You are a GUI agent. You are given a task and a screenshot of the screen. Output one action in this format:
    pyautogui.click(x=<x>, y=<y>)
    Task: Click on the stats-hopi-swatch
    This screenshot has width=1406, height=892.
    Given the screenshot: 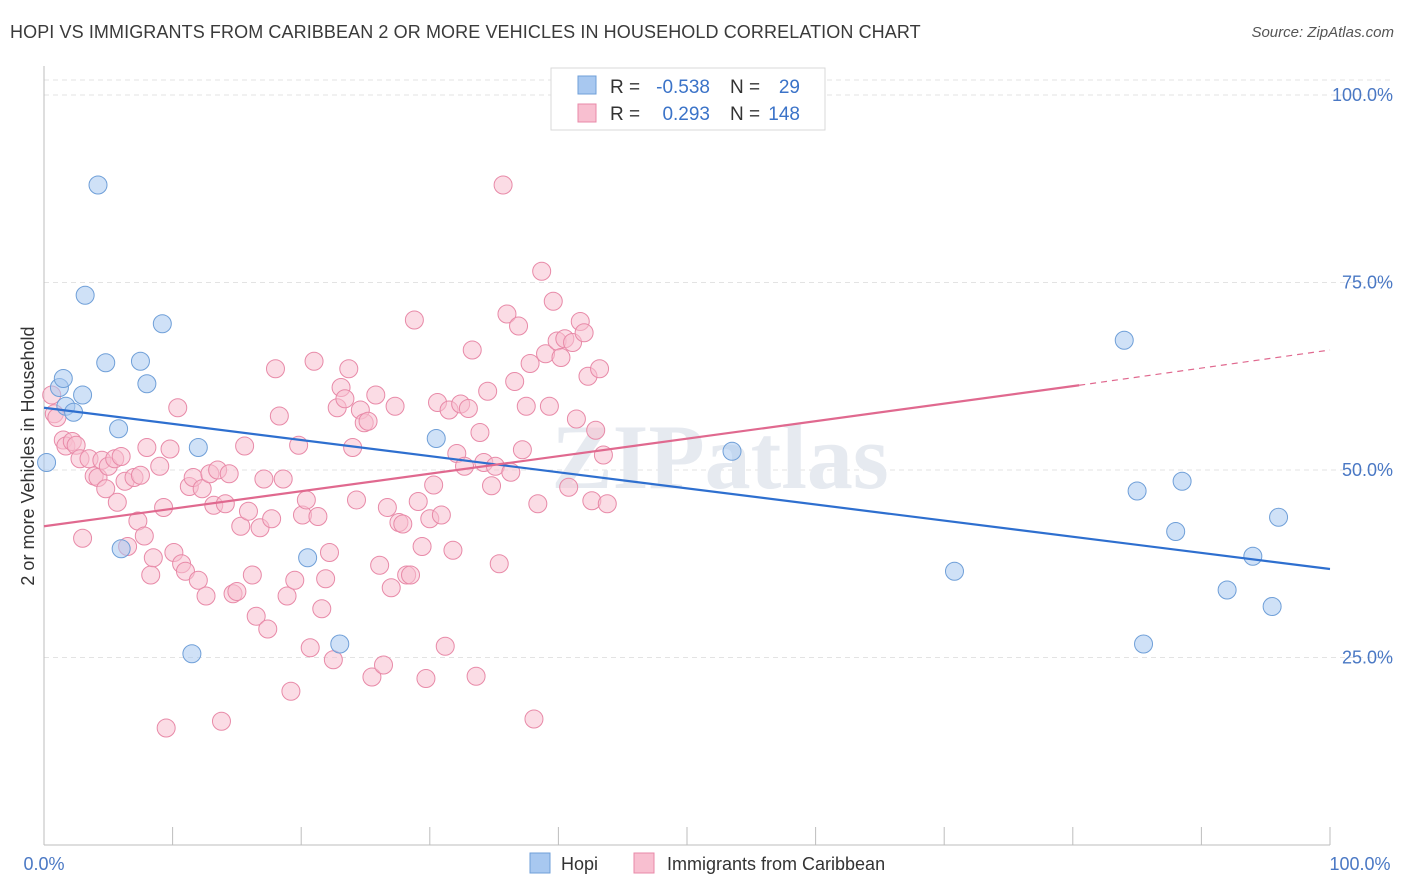 What is the action you would take?
    pyautogui.click(x=587, y=85)
    